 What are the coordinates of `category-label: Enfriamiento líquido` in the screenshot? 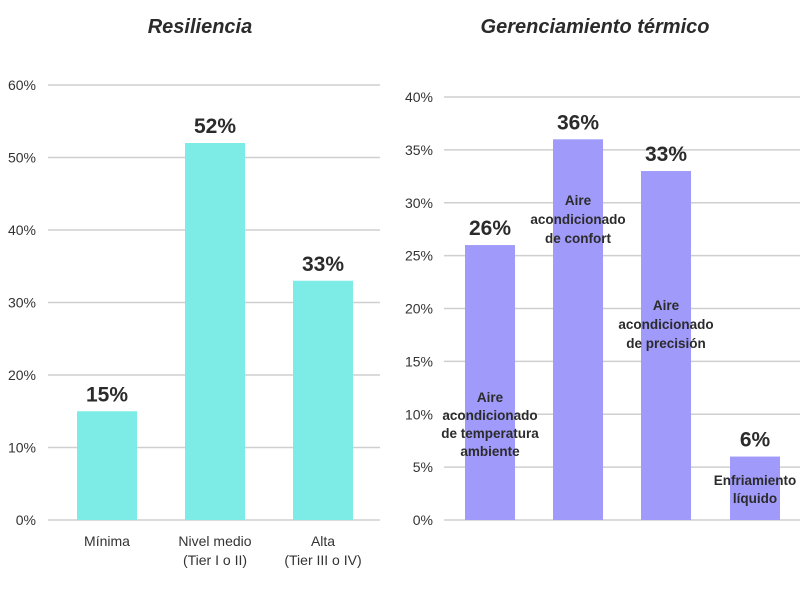 It's located at (755, 489).